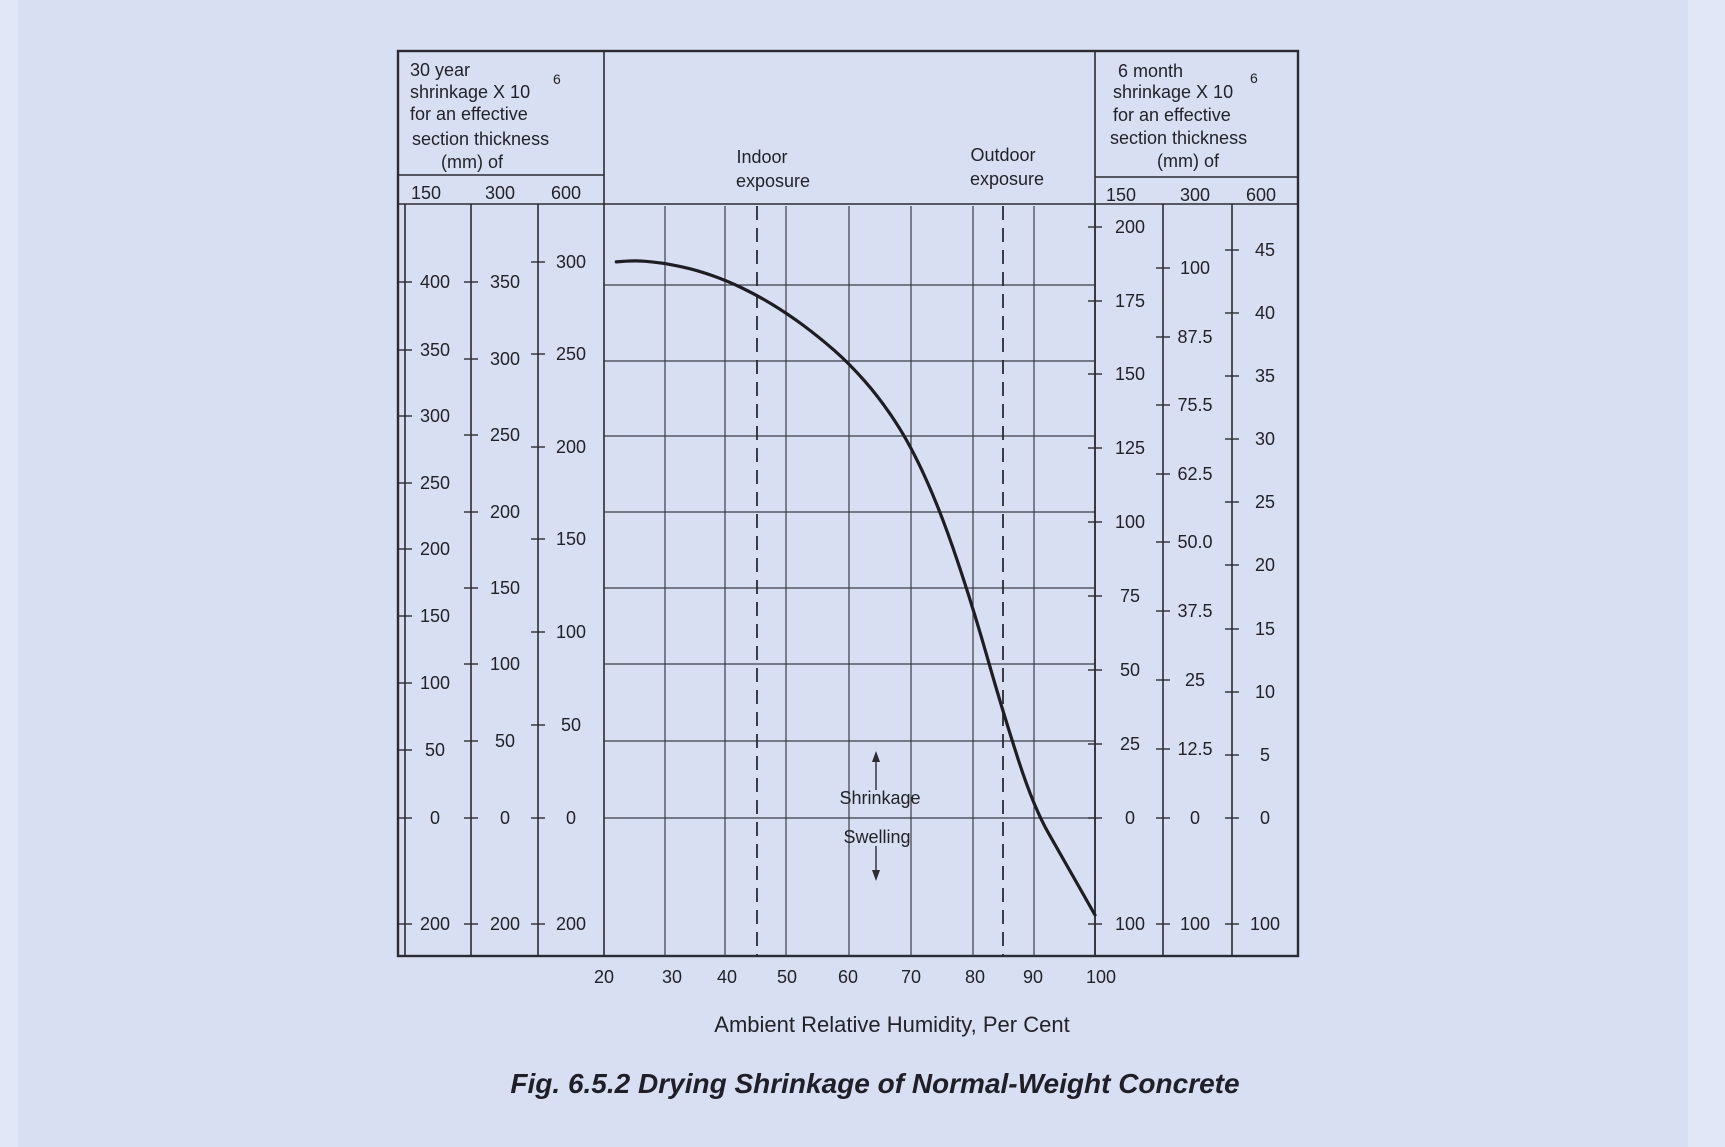 Image resolution: width=1725 pixels, height=1147 pixels. I want to click on left-col-300-tick-label: 250, so click(505, 435).